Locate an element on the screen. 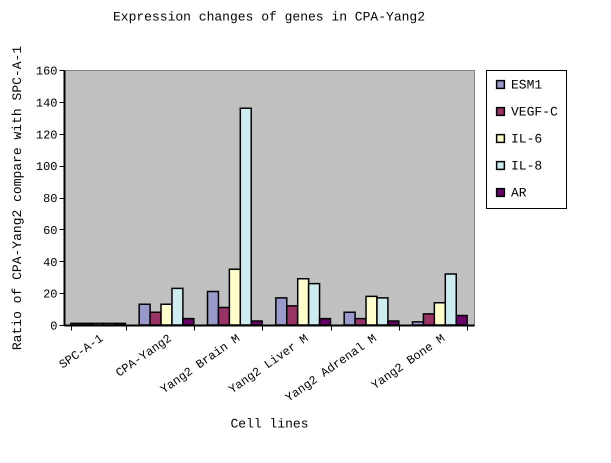  y-tick-label: 0 is located at coordinates (54, 327).